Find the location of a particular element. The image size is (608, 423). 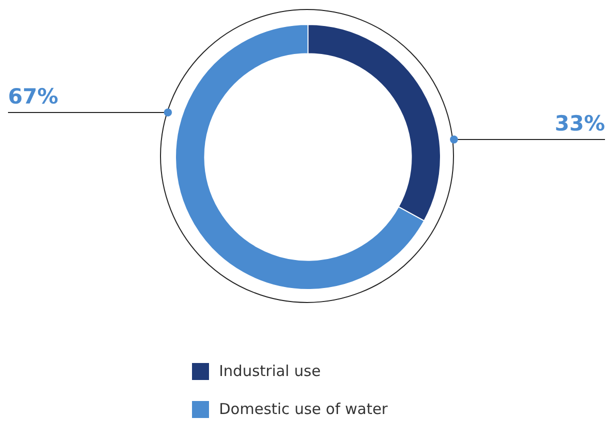

data-label: 67% is located at coordinates (33, 96).